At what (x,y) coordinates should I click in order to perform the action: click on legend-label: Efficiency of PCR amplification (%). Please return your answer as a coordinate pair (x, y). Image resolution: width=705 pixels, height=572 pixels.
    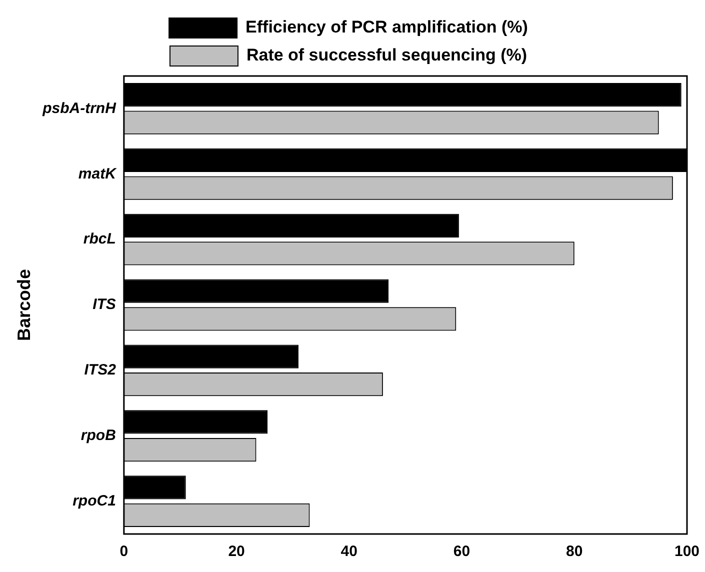
    Looking at the image, I should click on (387, 27).